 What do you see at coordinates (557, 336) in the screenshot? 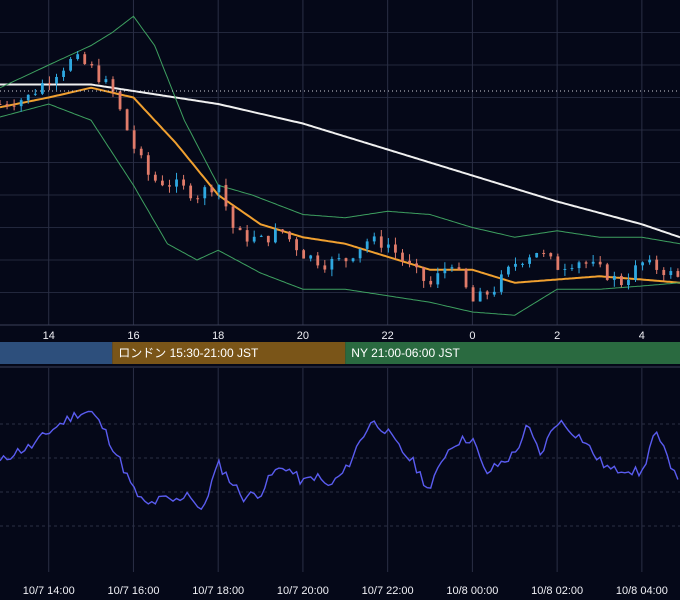
I see `price-time-tick-label: 2` at bounding box center [557, 336].